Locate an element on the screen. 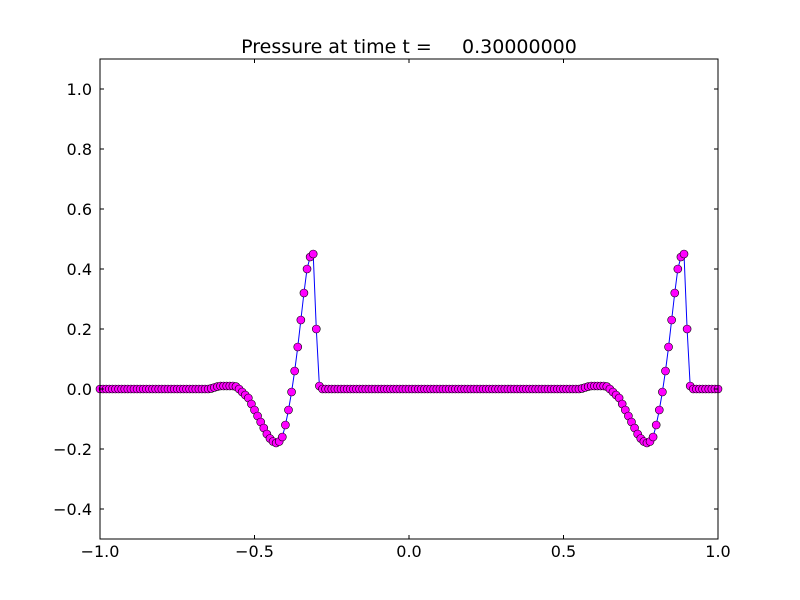 This screenshot has width=800, height=600. x-tick-label: −1.0 is located at coordinates (100, 551).